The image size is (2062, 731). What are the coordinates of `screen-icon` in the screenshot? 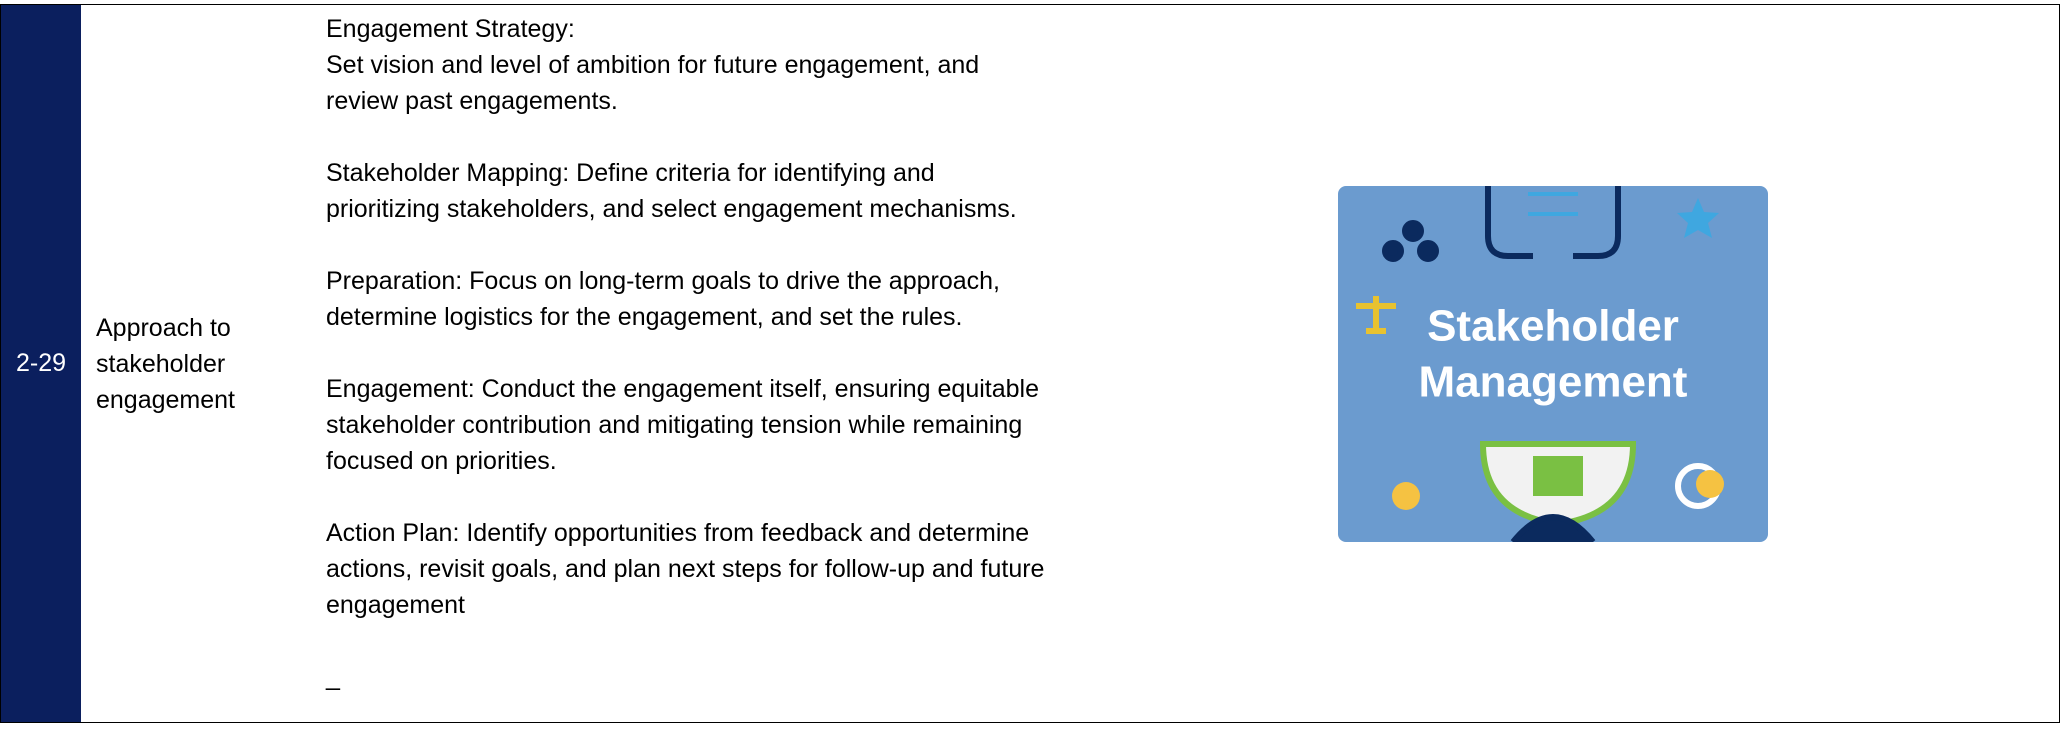 It's located at (1558, 476).